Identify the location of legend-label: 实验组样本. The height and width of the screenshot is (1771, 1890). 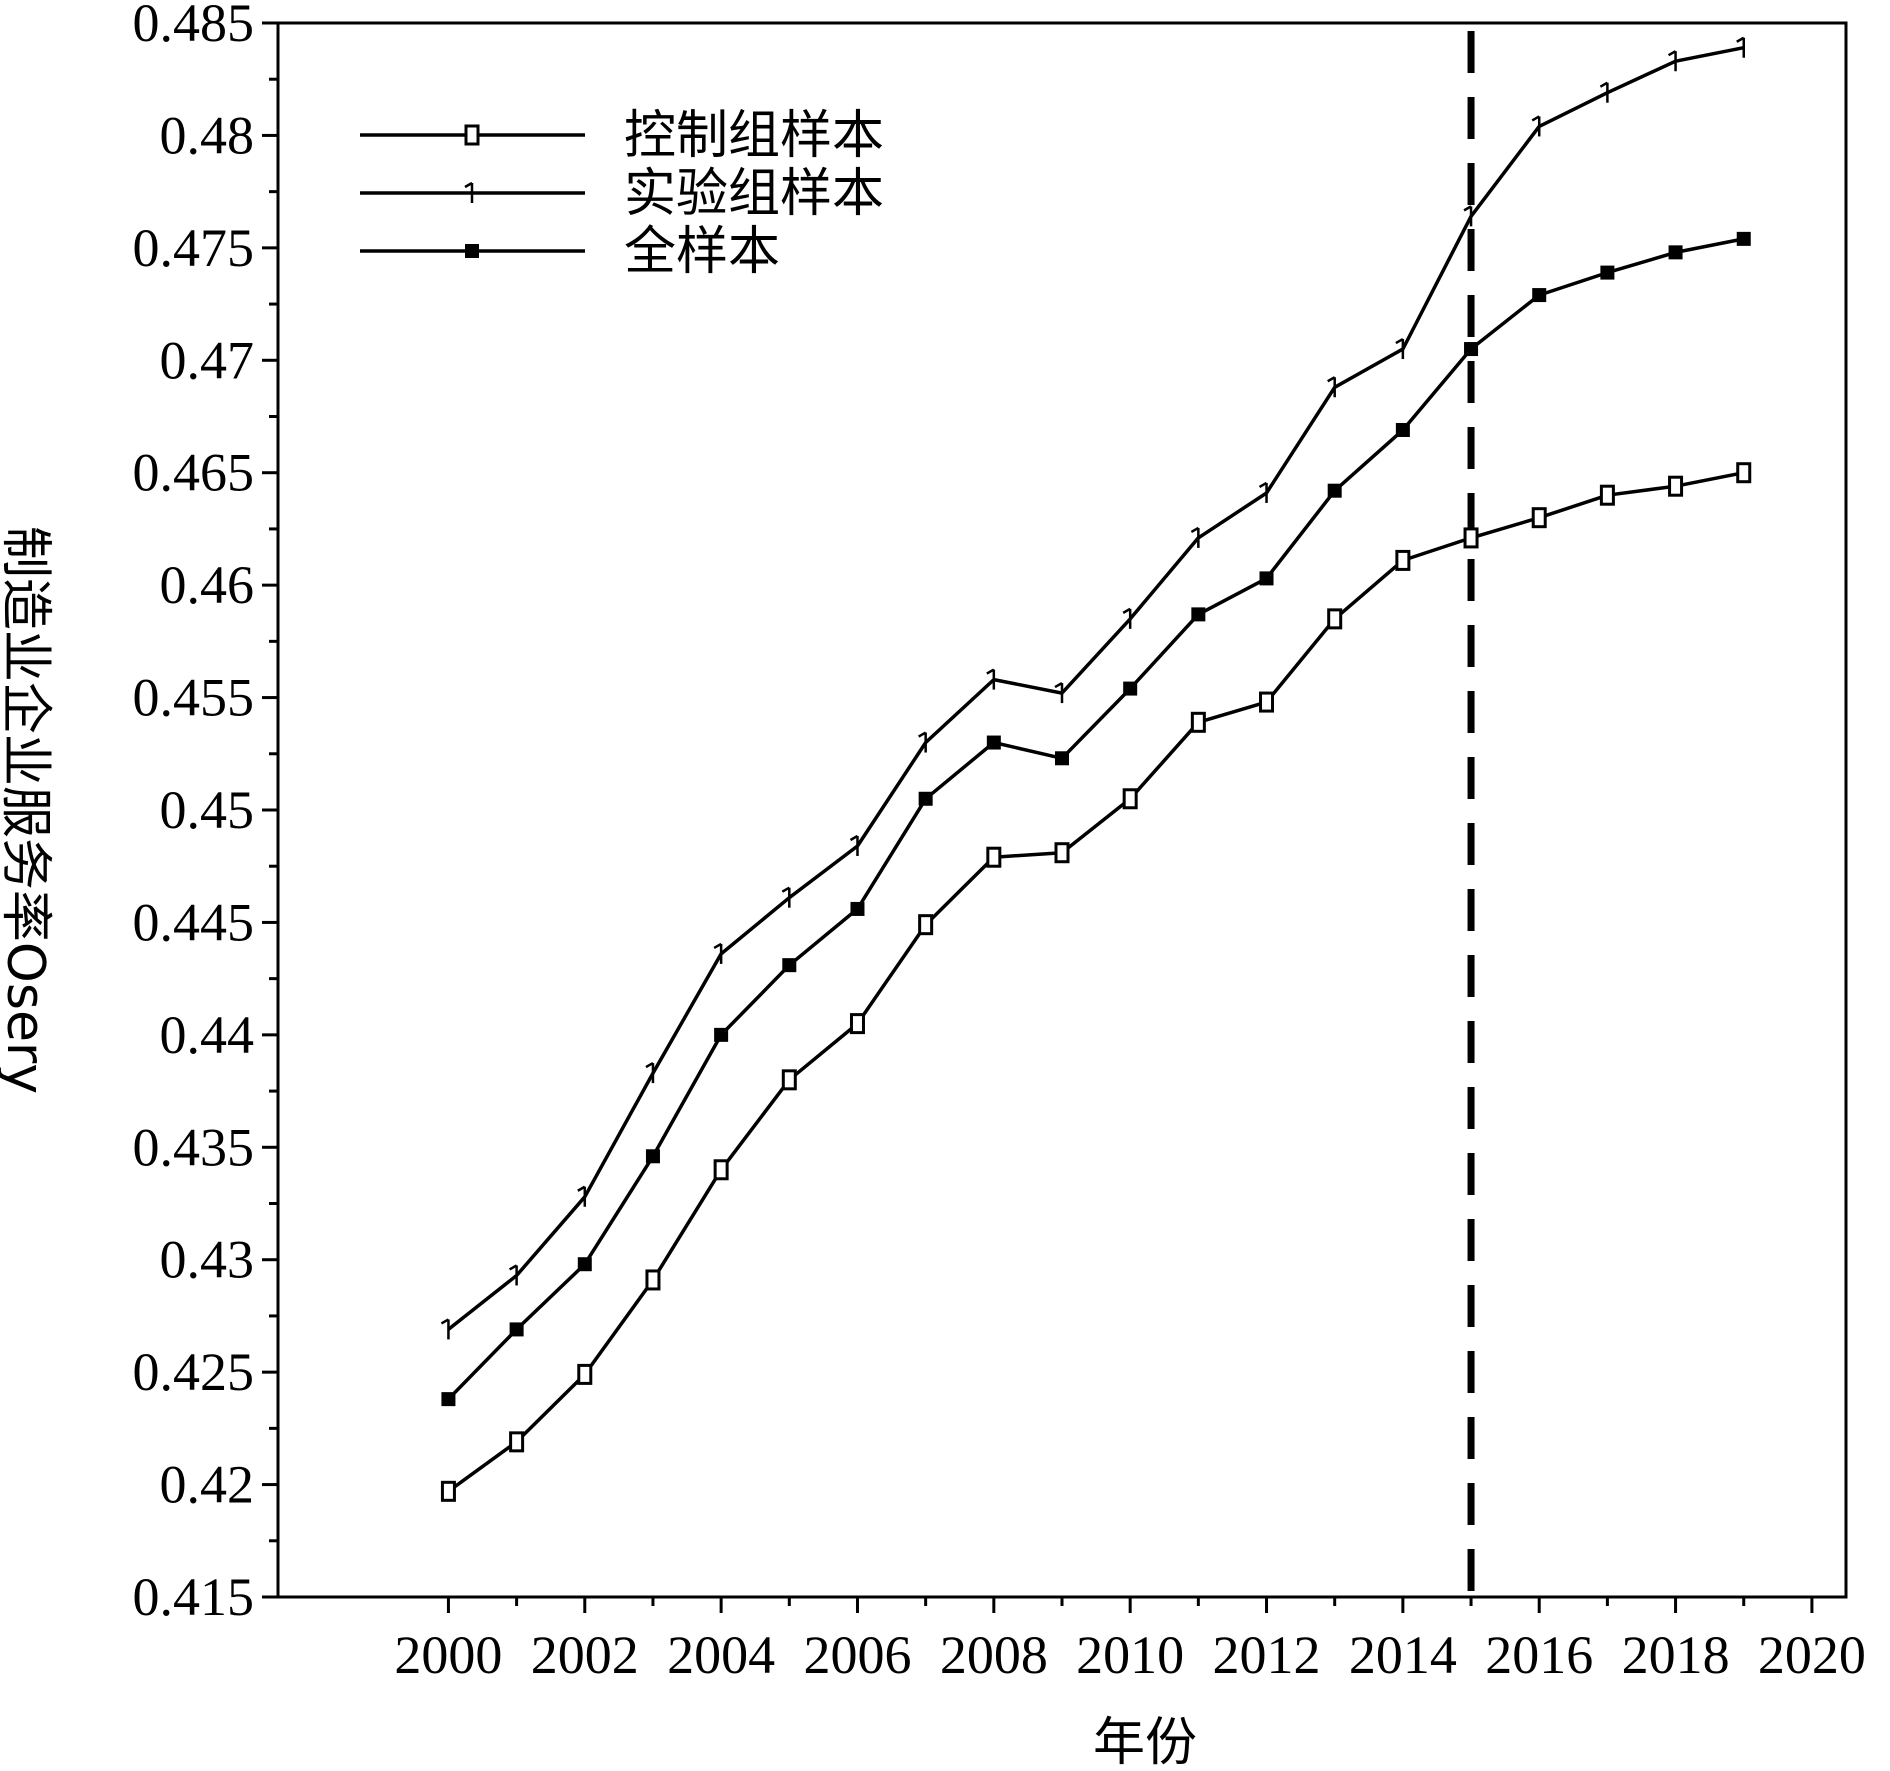
(754, 194).